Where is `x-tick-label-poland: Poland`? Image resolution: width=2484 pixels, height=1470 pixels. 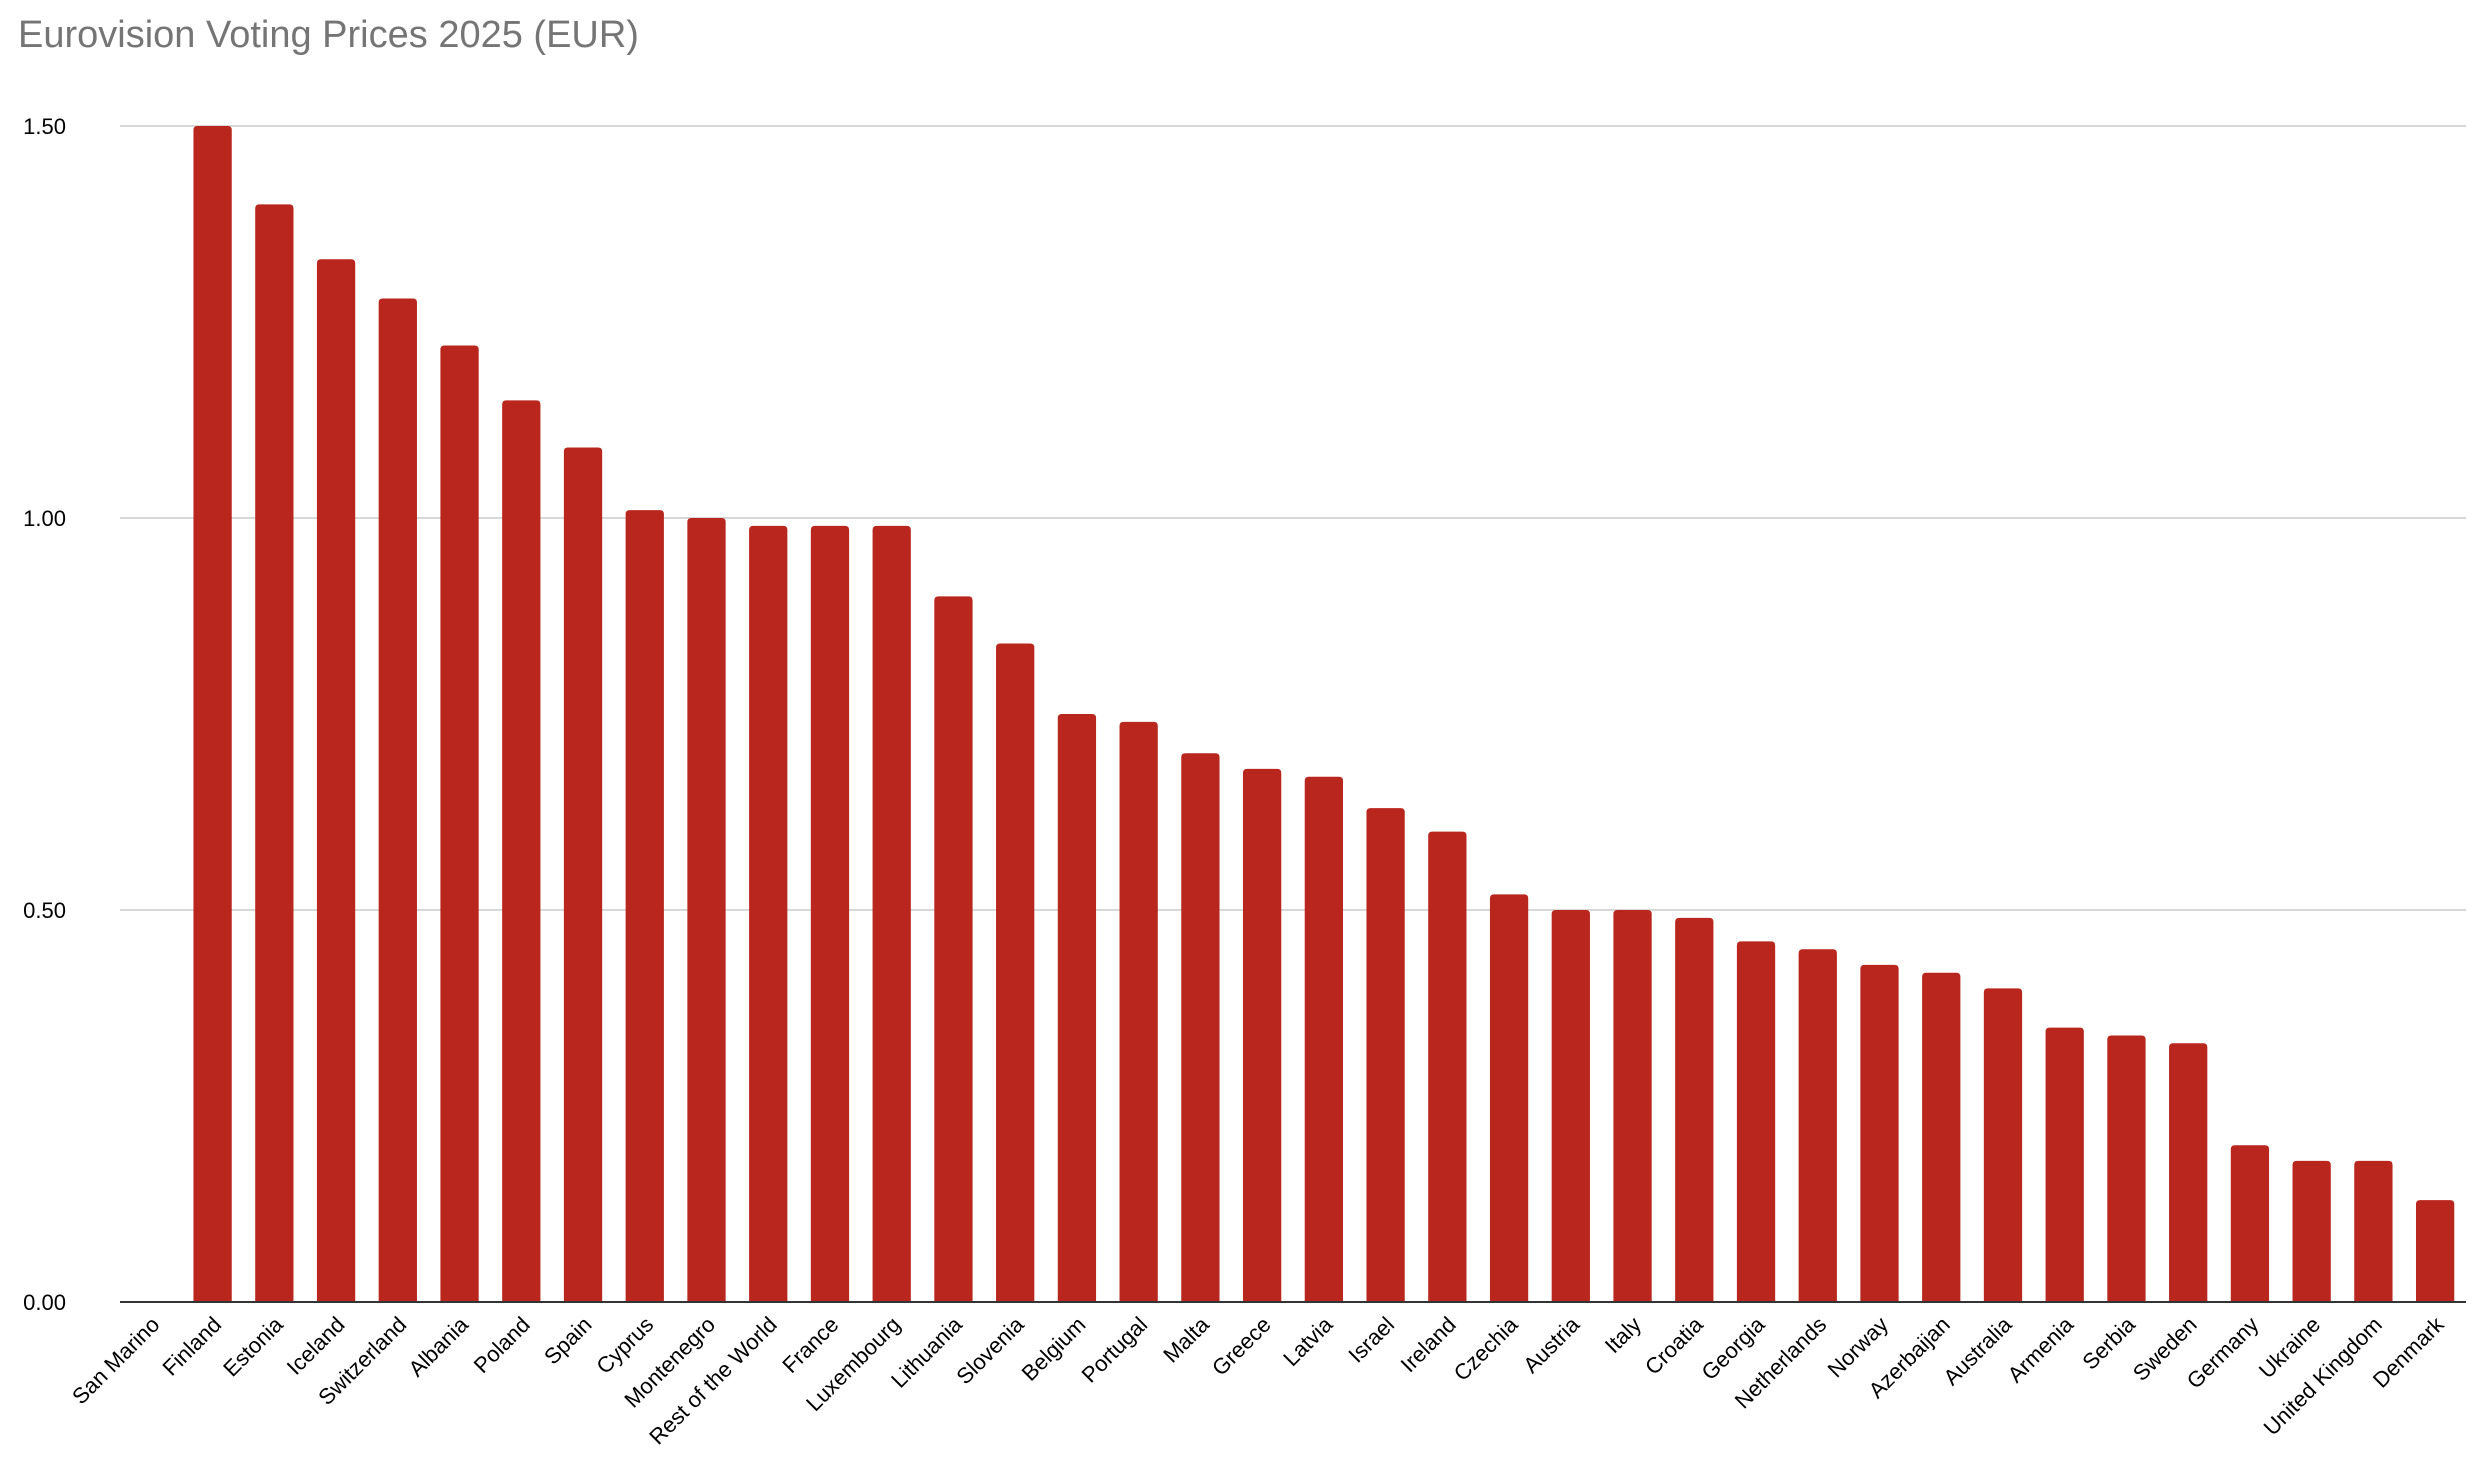
x-tick-label-poland: Poland is located at coordinates (502, 1345).